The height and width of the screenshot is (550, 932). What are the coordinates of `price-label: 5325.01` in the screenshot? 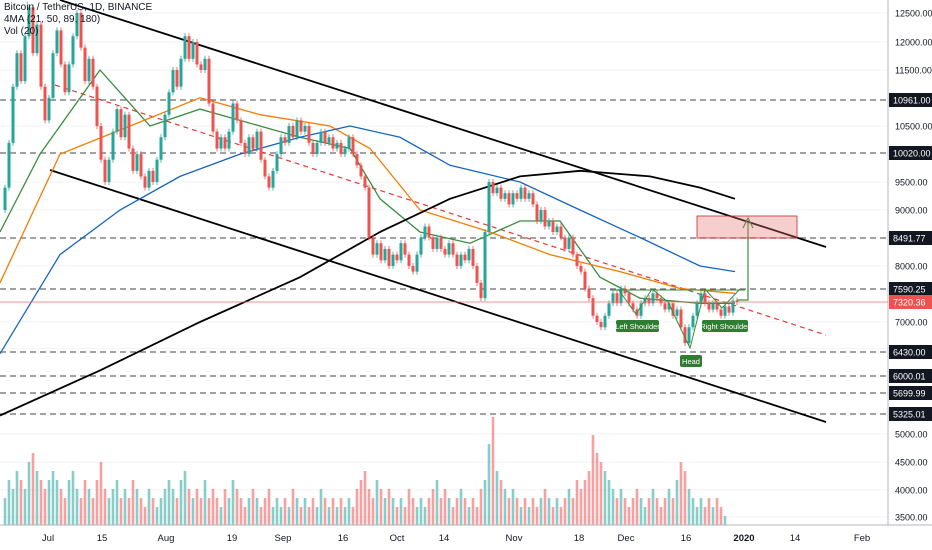 It's located at (909, 415).